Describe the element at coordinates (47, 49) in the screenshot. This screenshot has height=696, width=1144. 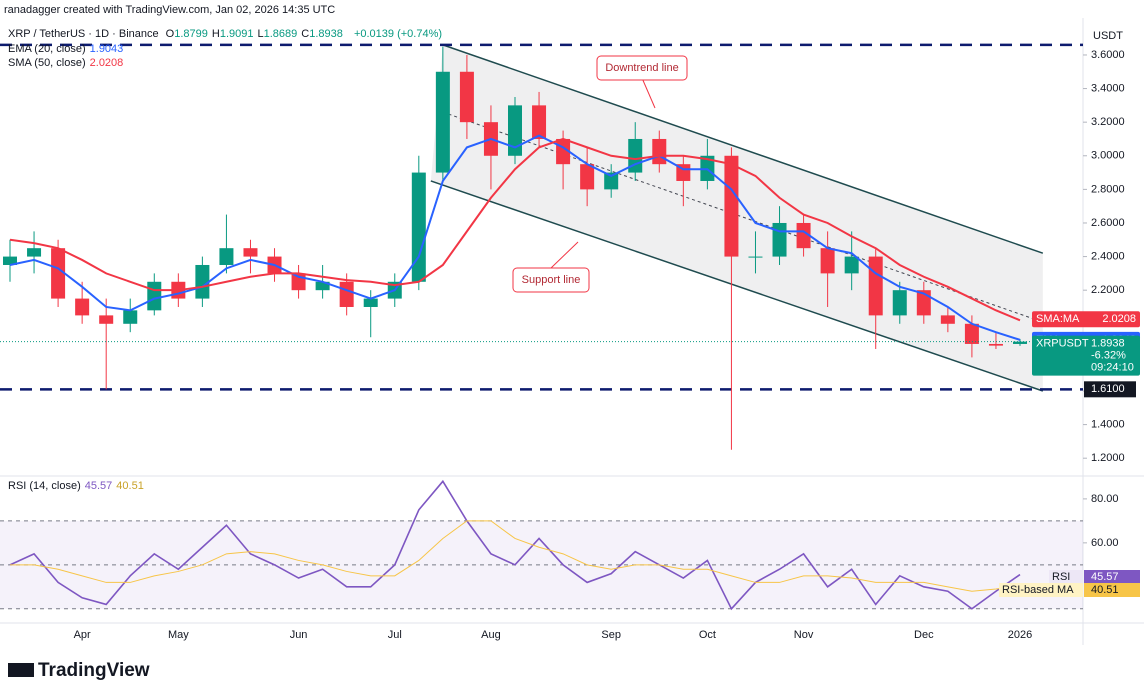
I see `legend-name: EMA (20, close)` at that location.